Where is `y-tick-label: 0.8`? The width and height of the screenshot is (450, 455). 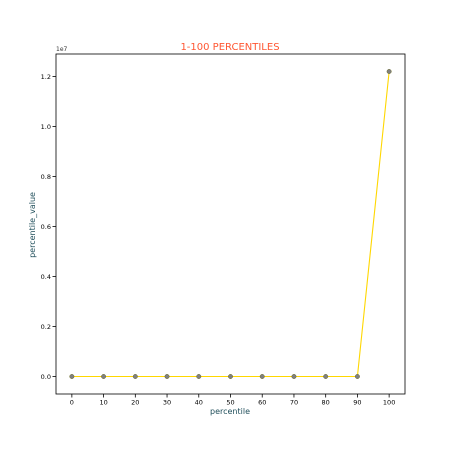 y-tick-label: 0.8 is located at coordinates (46, 177).